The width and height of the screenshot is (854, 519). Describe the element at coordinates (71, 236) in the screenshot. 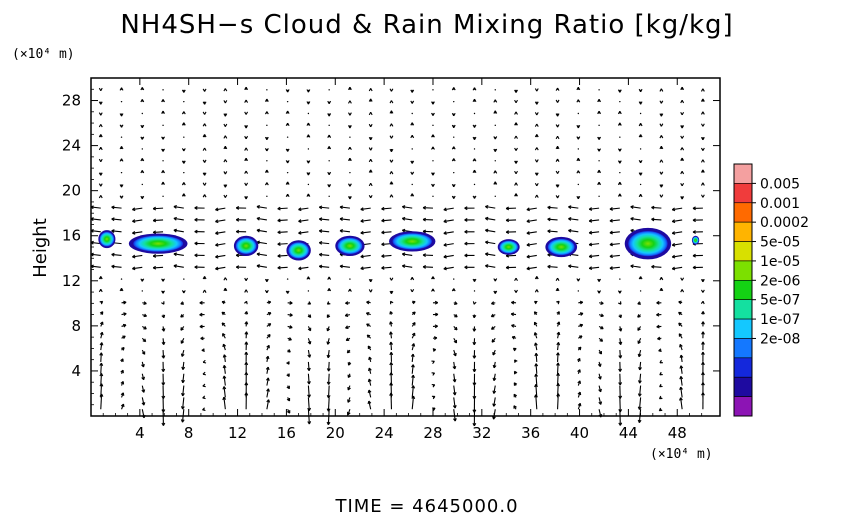

I see `y-tick-label: 16` at that location.